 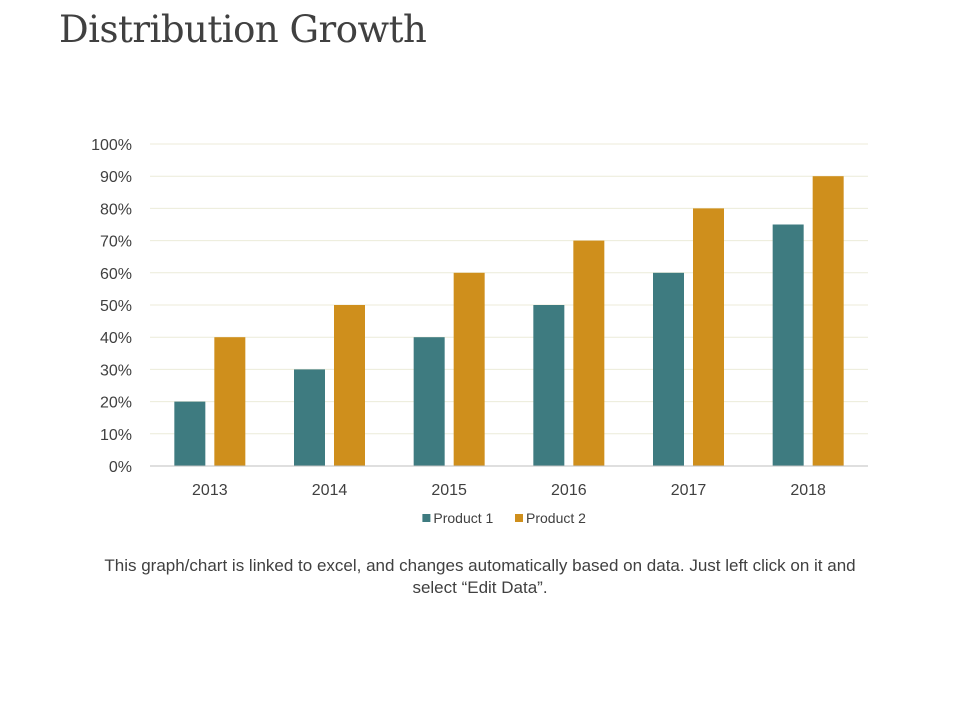 I want to click on y-tick-label: 40%, so click(x=116, y=338).